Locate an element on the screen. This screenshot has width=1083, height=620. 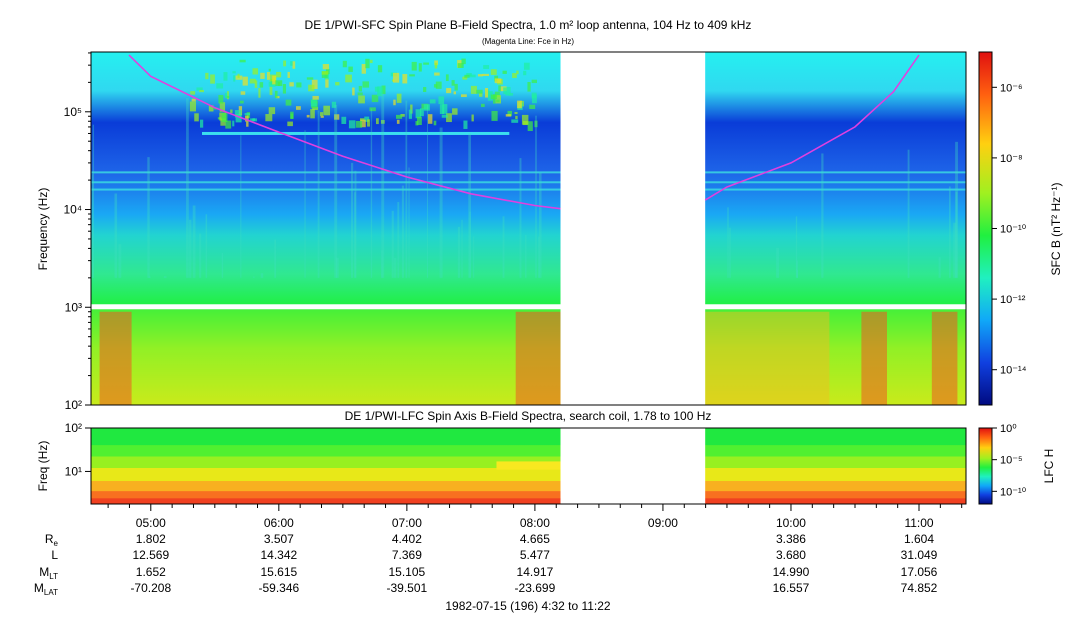
ephemeris-value: -39.501 is located at coordinates (407, 588).